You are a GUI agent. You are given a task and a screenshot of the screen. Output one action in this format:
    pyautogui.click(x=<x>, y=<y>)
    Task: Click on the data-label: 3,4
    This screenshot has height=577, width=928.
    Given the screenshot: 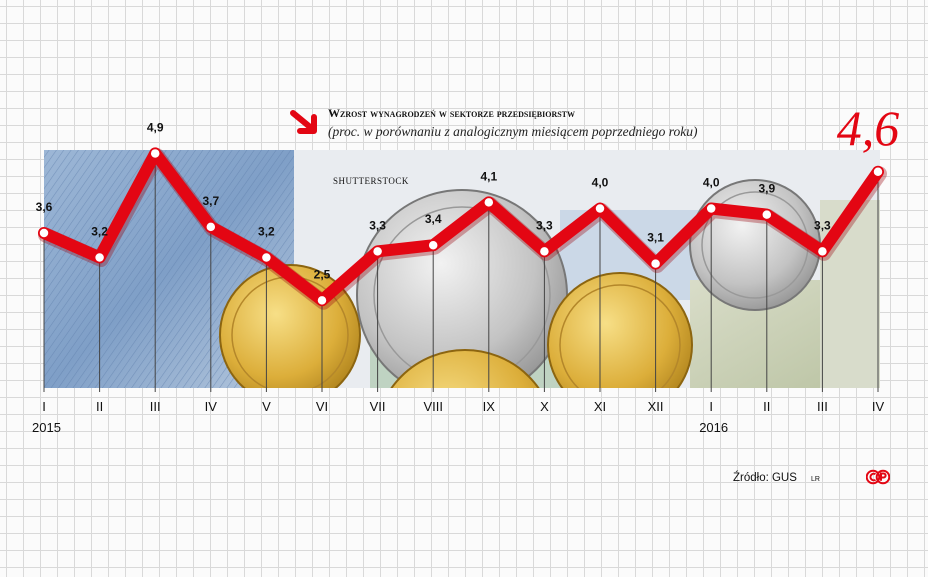 What is the action you would take?
    pyautogui.click(x=433, y=219)
    